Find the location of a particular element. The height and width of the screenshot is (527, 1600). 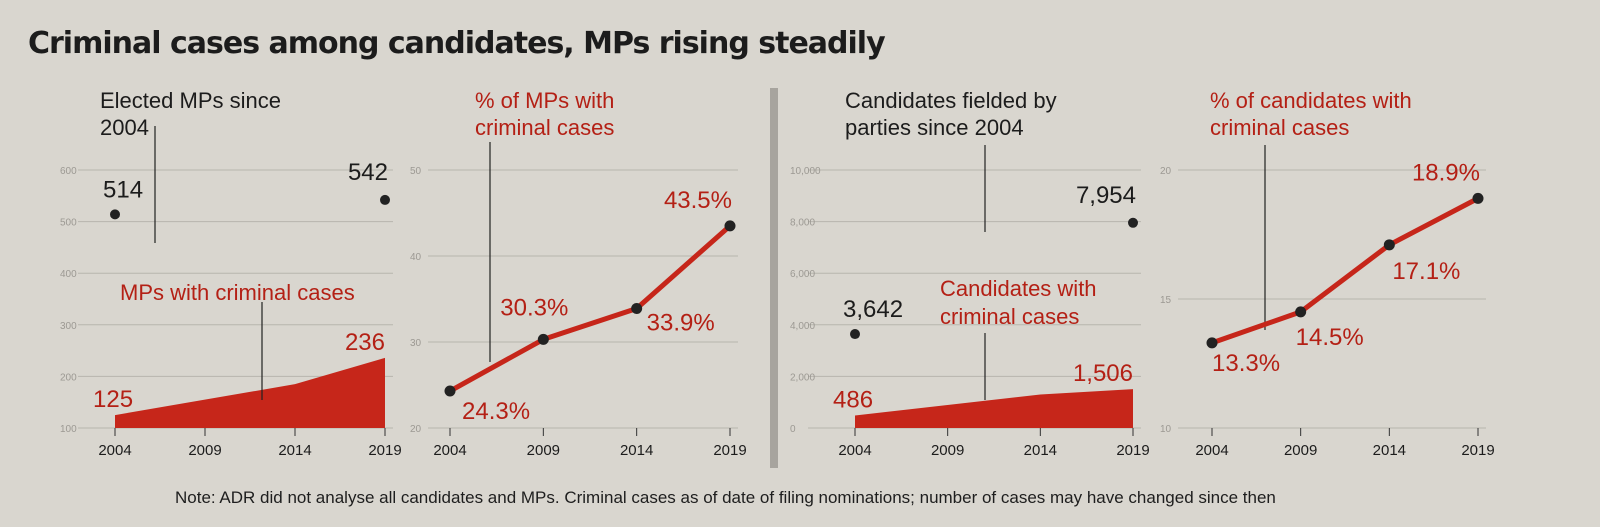

data-label: 33.9% is located at coordinates (681, 322).